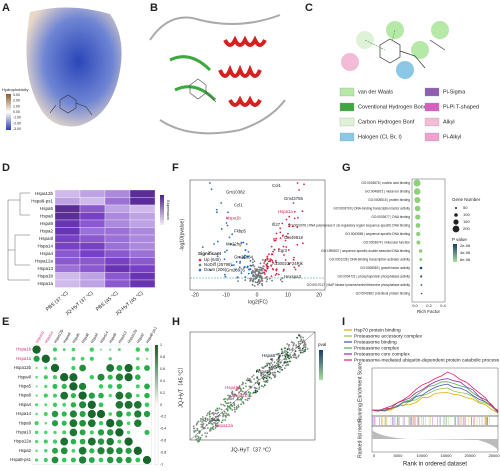 Image resolution: width=500 pixels, height=471 pixels. I want to click on x-tick-label: 20000, so click(470, 455).